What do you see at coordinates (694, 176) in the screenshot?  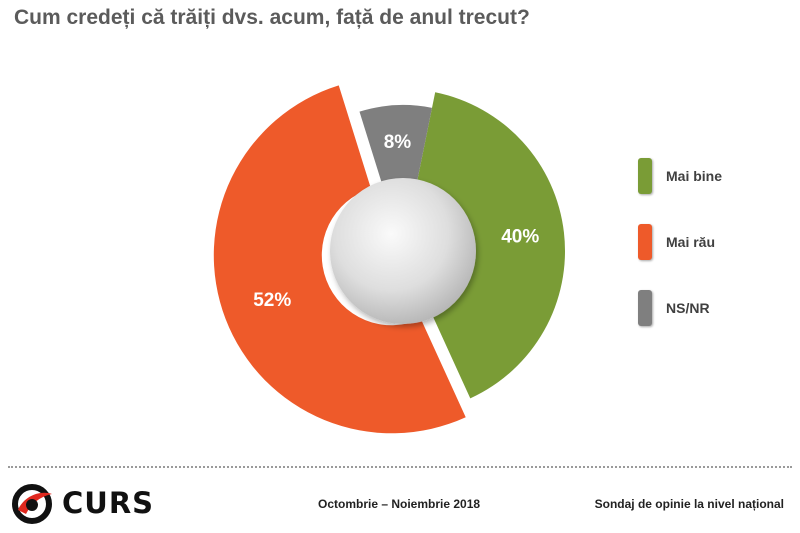 I see `legend-label: Mai bine` at bounding box center [694, 176].